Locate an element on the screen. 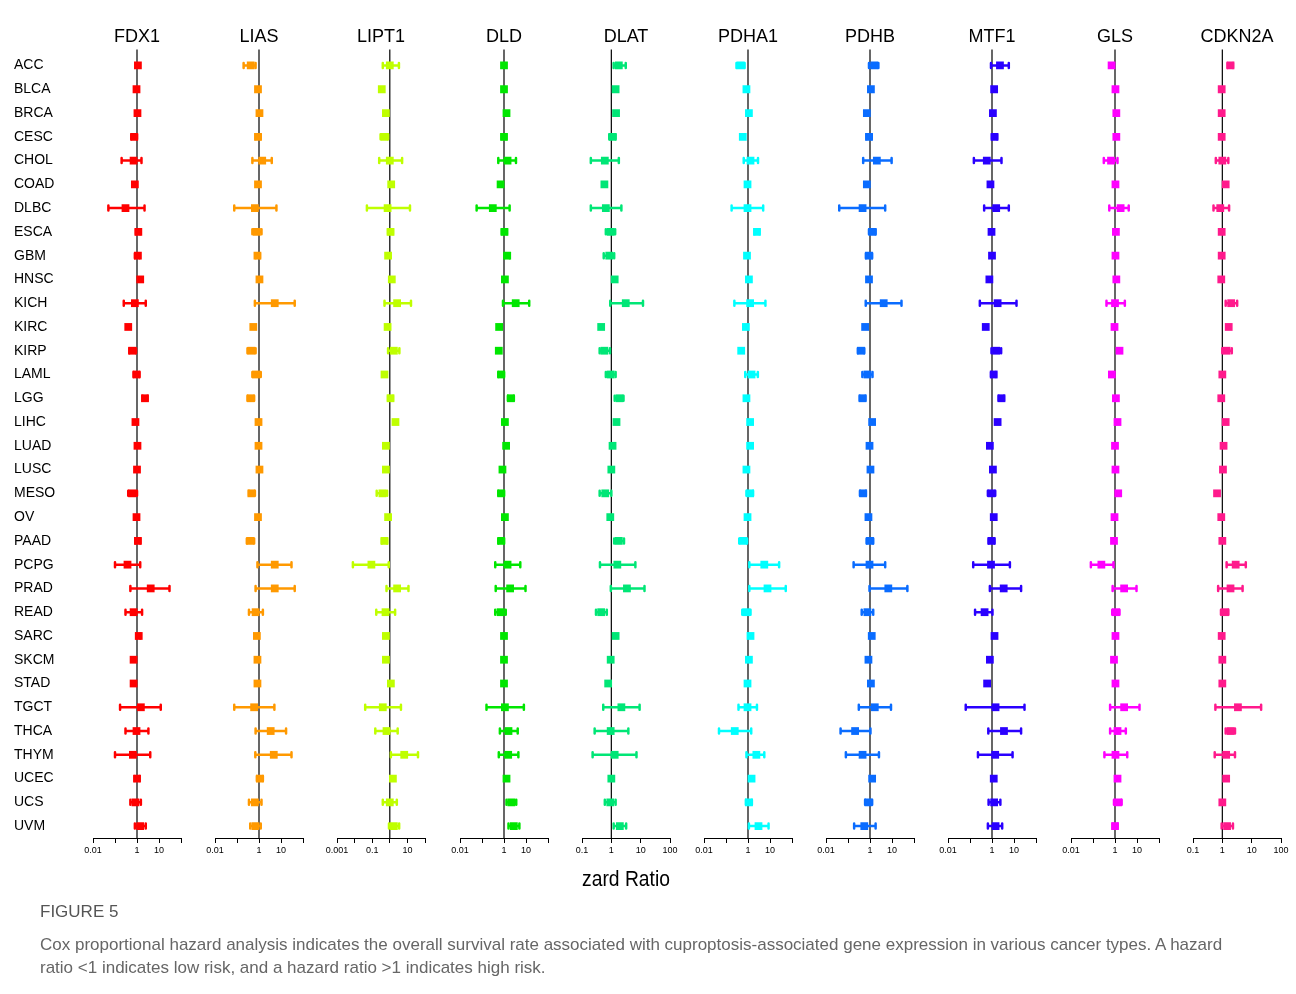 Image resolution: width=1296 pixels, height=994 pixels. y-tick-label: THYM is located at coordinates (34, 753).